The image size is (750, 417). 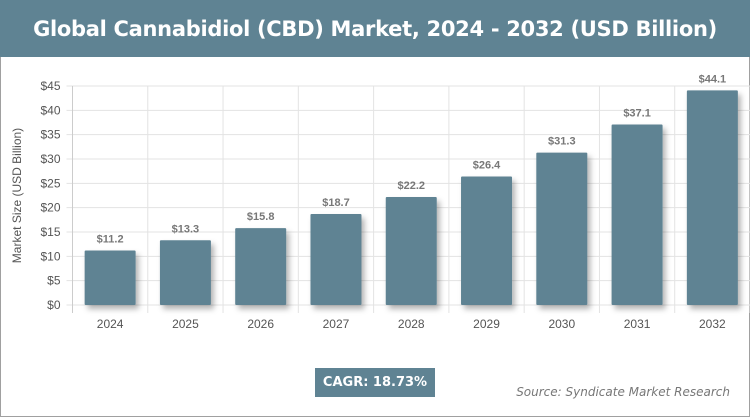 I want to click on x-tick-label: 2030, so click(x=561, y=324).